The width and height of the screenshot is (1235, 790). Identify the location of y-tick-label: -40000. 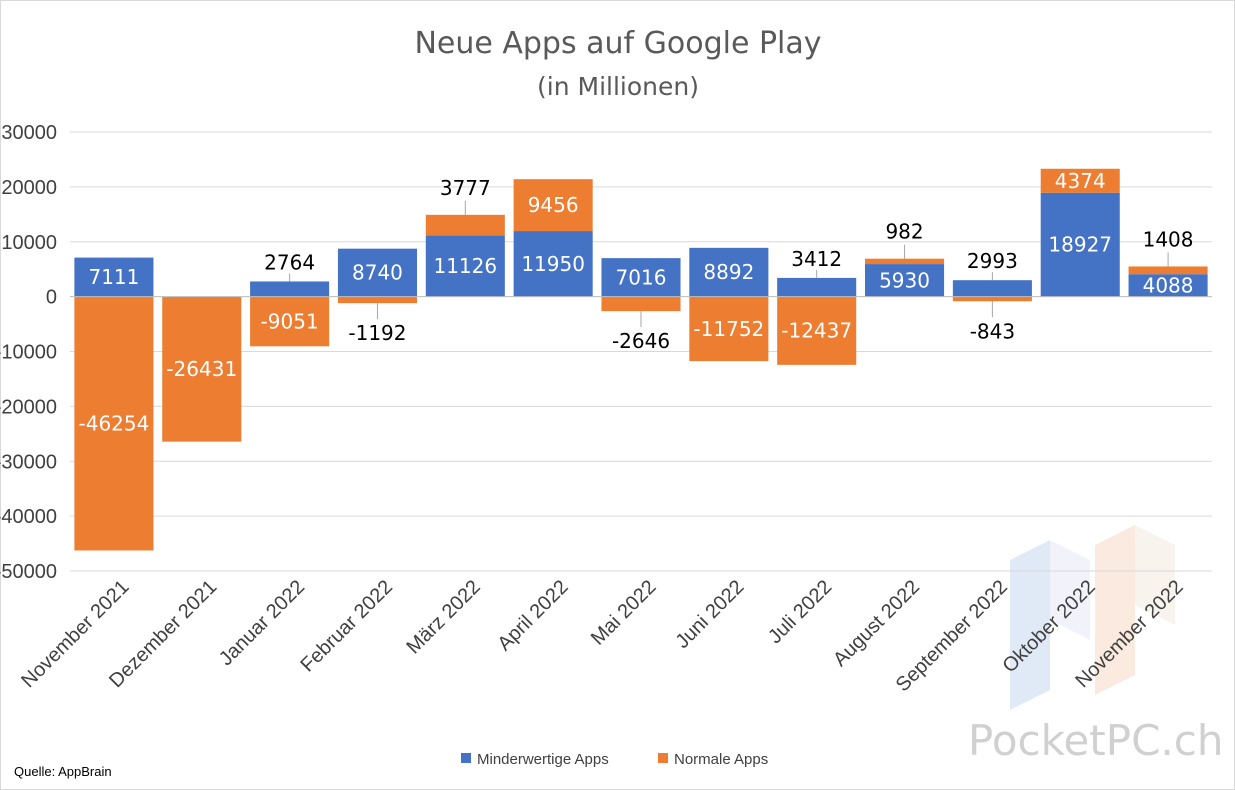
(28, 517).